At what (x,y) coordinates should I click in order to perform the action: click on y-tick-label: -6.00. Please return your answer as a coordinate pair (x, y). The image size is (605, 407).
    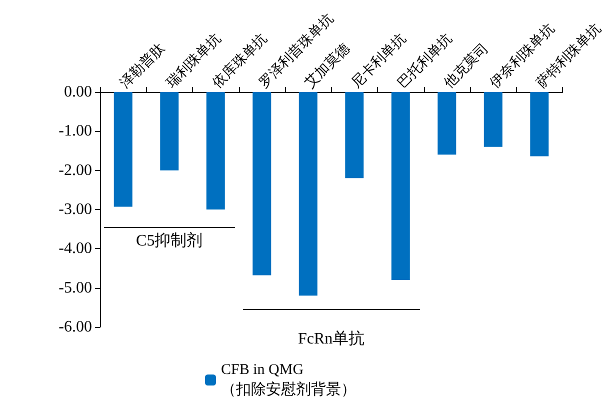
    Looking at the image, I should click on (75, 327).